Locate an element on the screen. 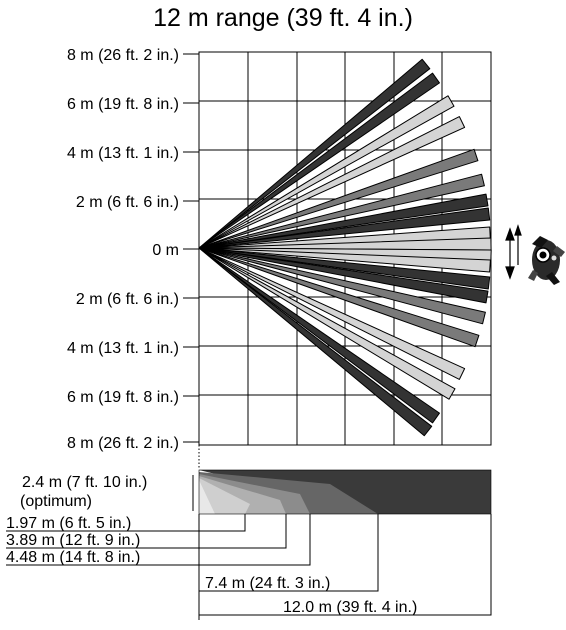  distance-label-448: 4.48 m (14 ft. 8 in.) is located at coordinates (73, 557).